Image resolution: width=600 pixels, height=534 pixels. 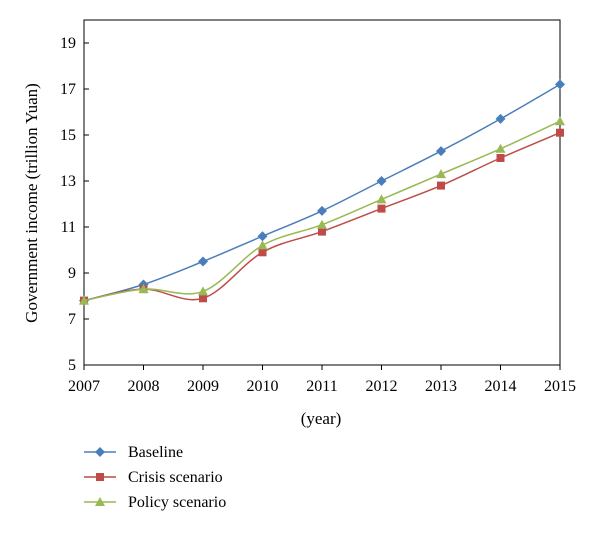 What do you see at coordinates (144, 386) in the screenshot?
I see `x-tick-label: 2008` at bounding box center [144, 386].